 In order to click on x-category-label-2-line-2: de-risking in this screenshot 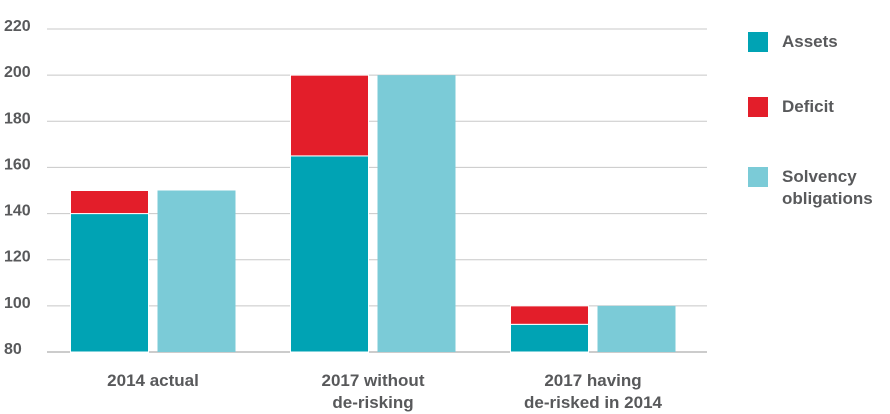, I will do `click(372, 402)`.